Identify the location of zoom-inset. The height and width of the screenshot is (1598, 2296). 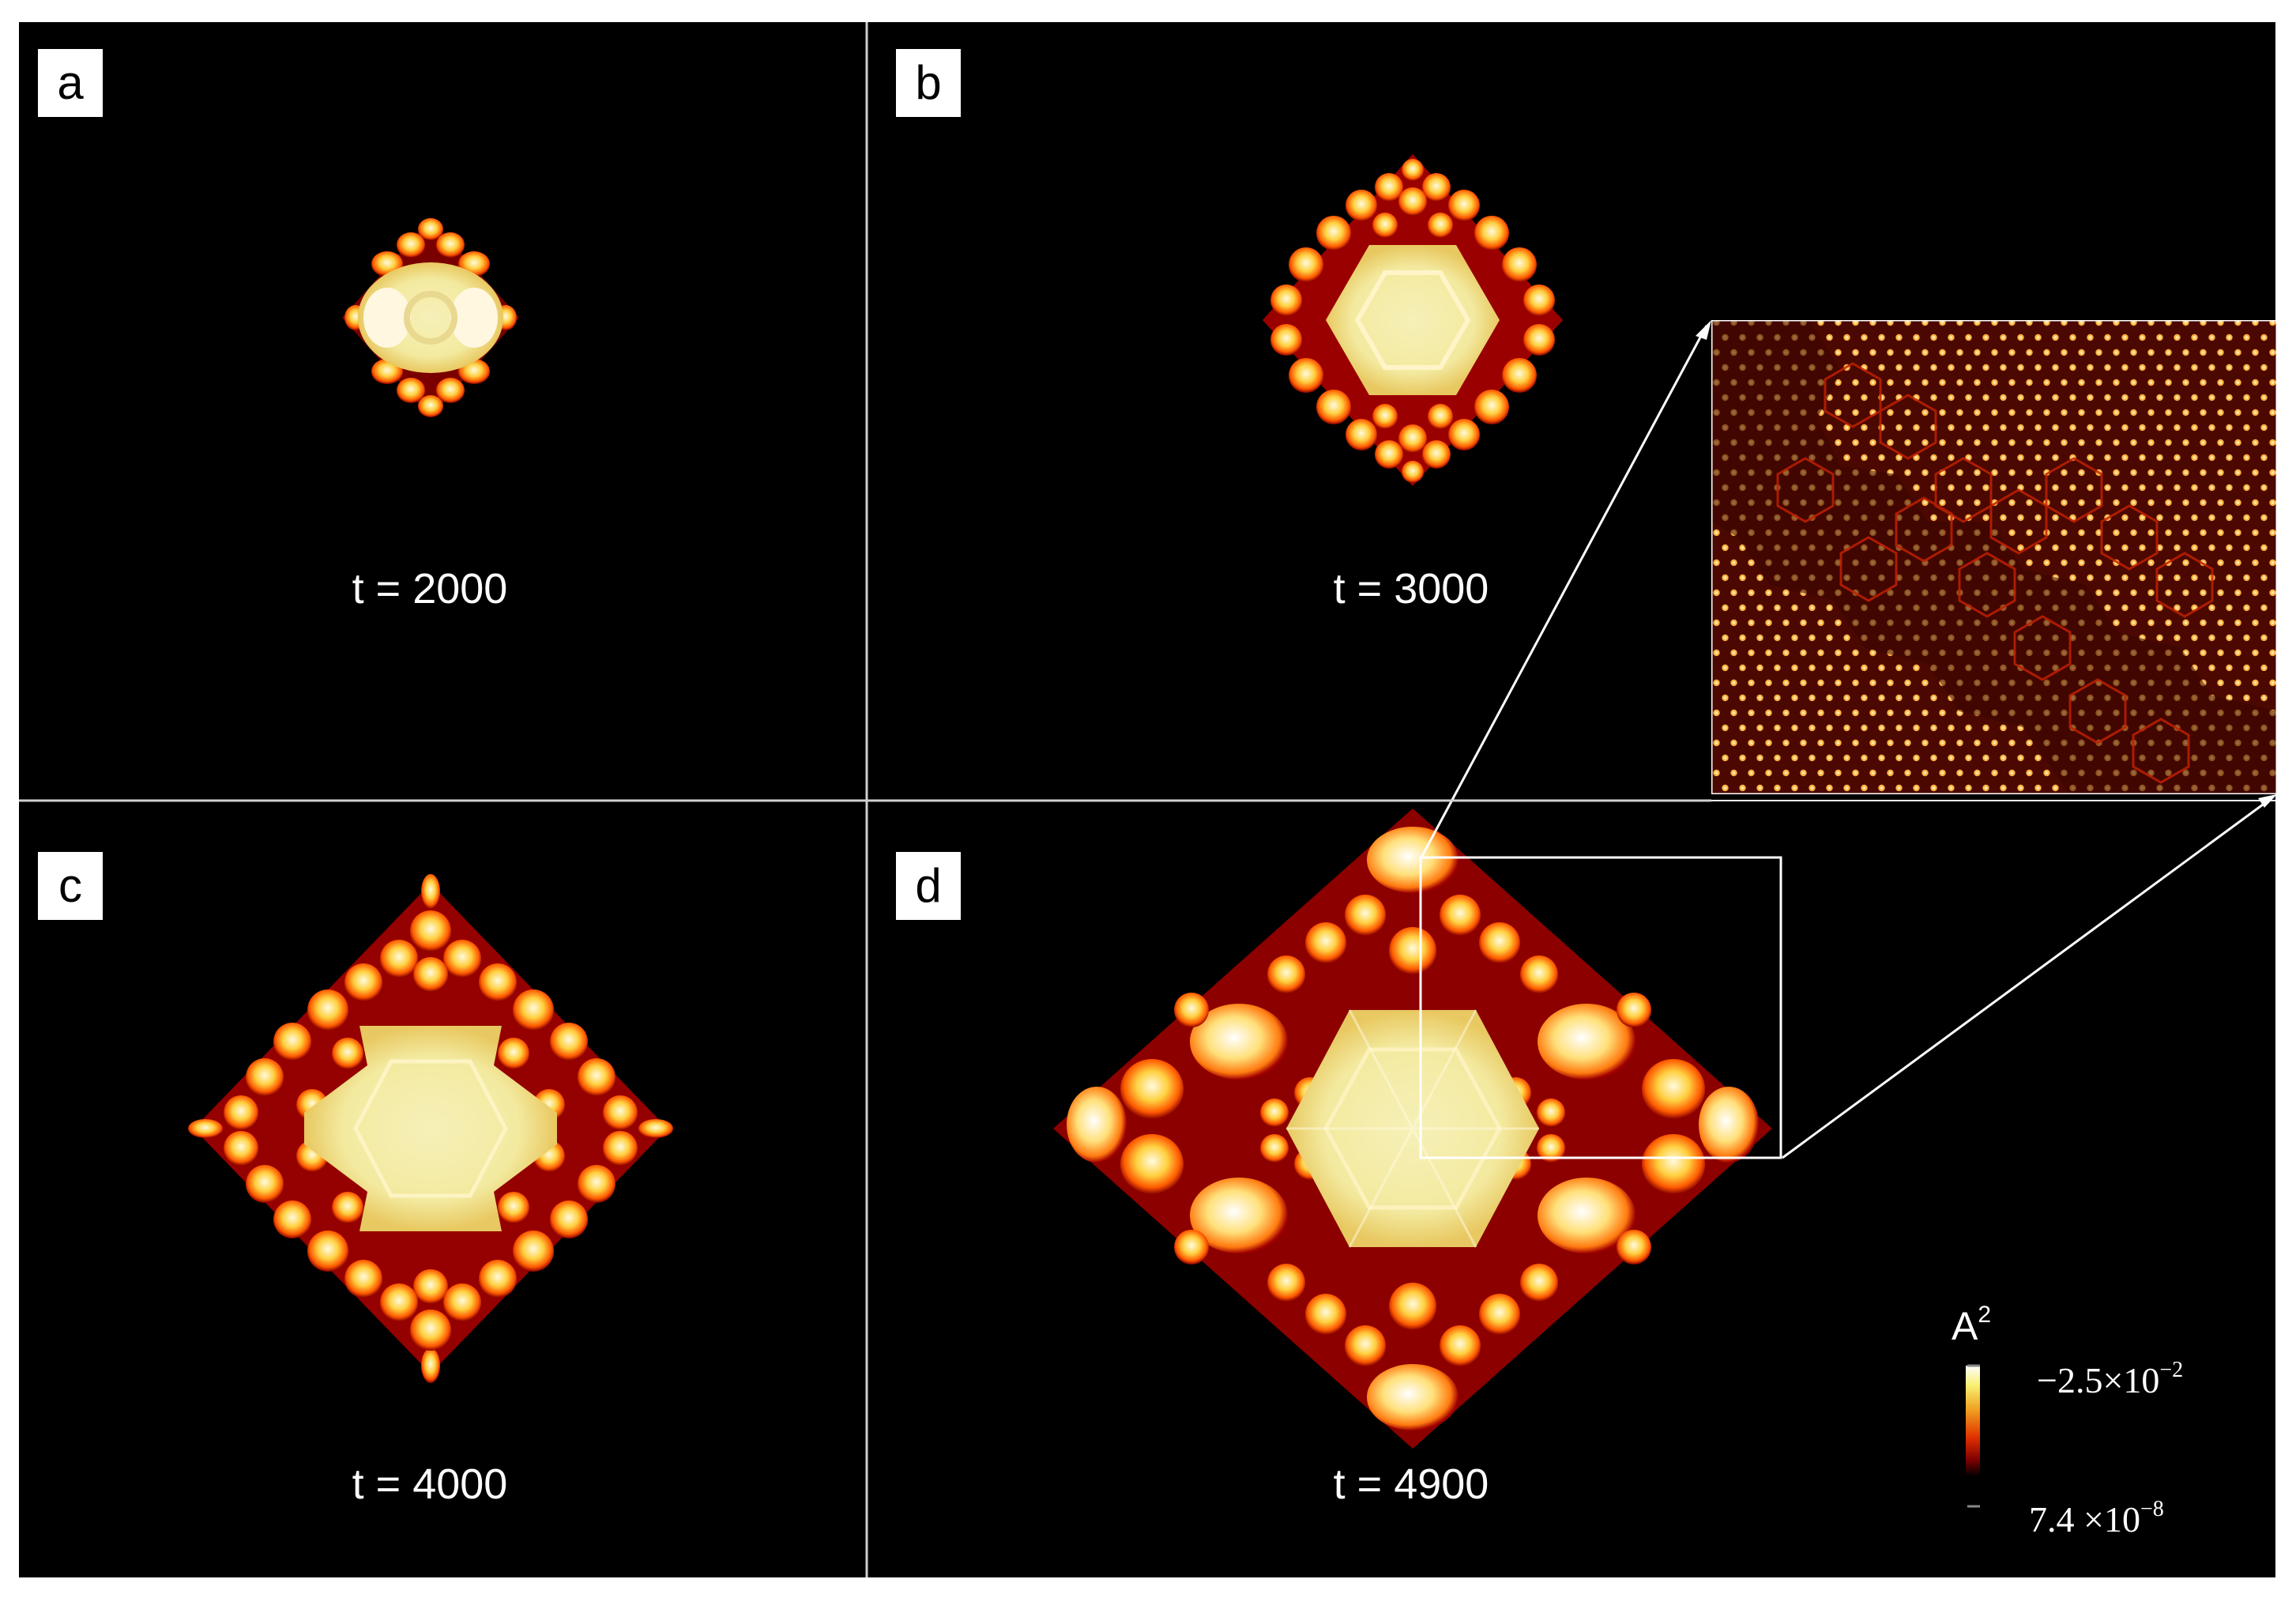
(1994, 557).